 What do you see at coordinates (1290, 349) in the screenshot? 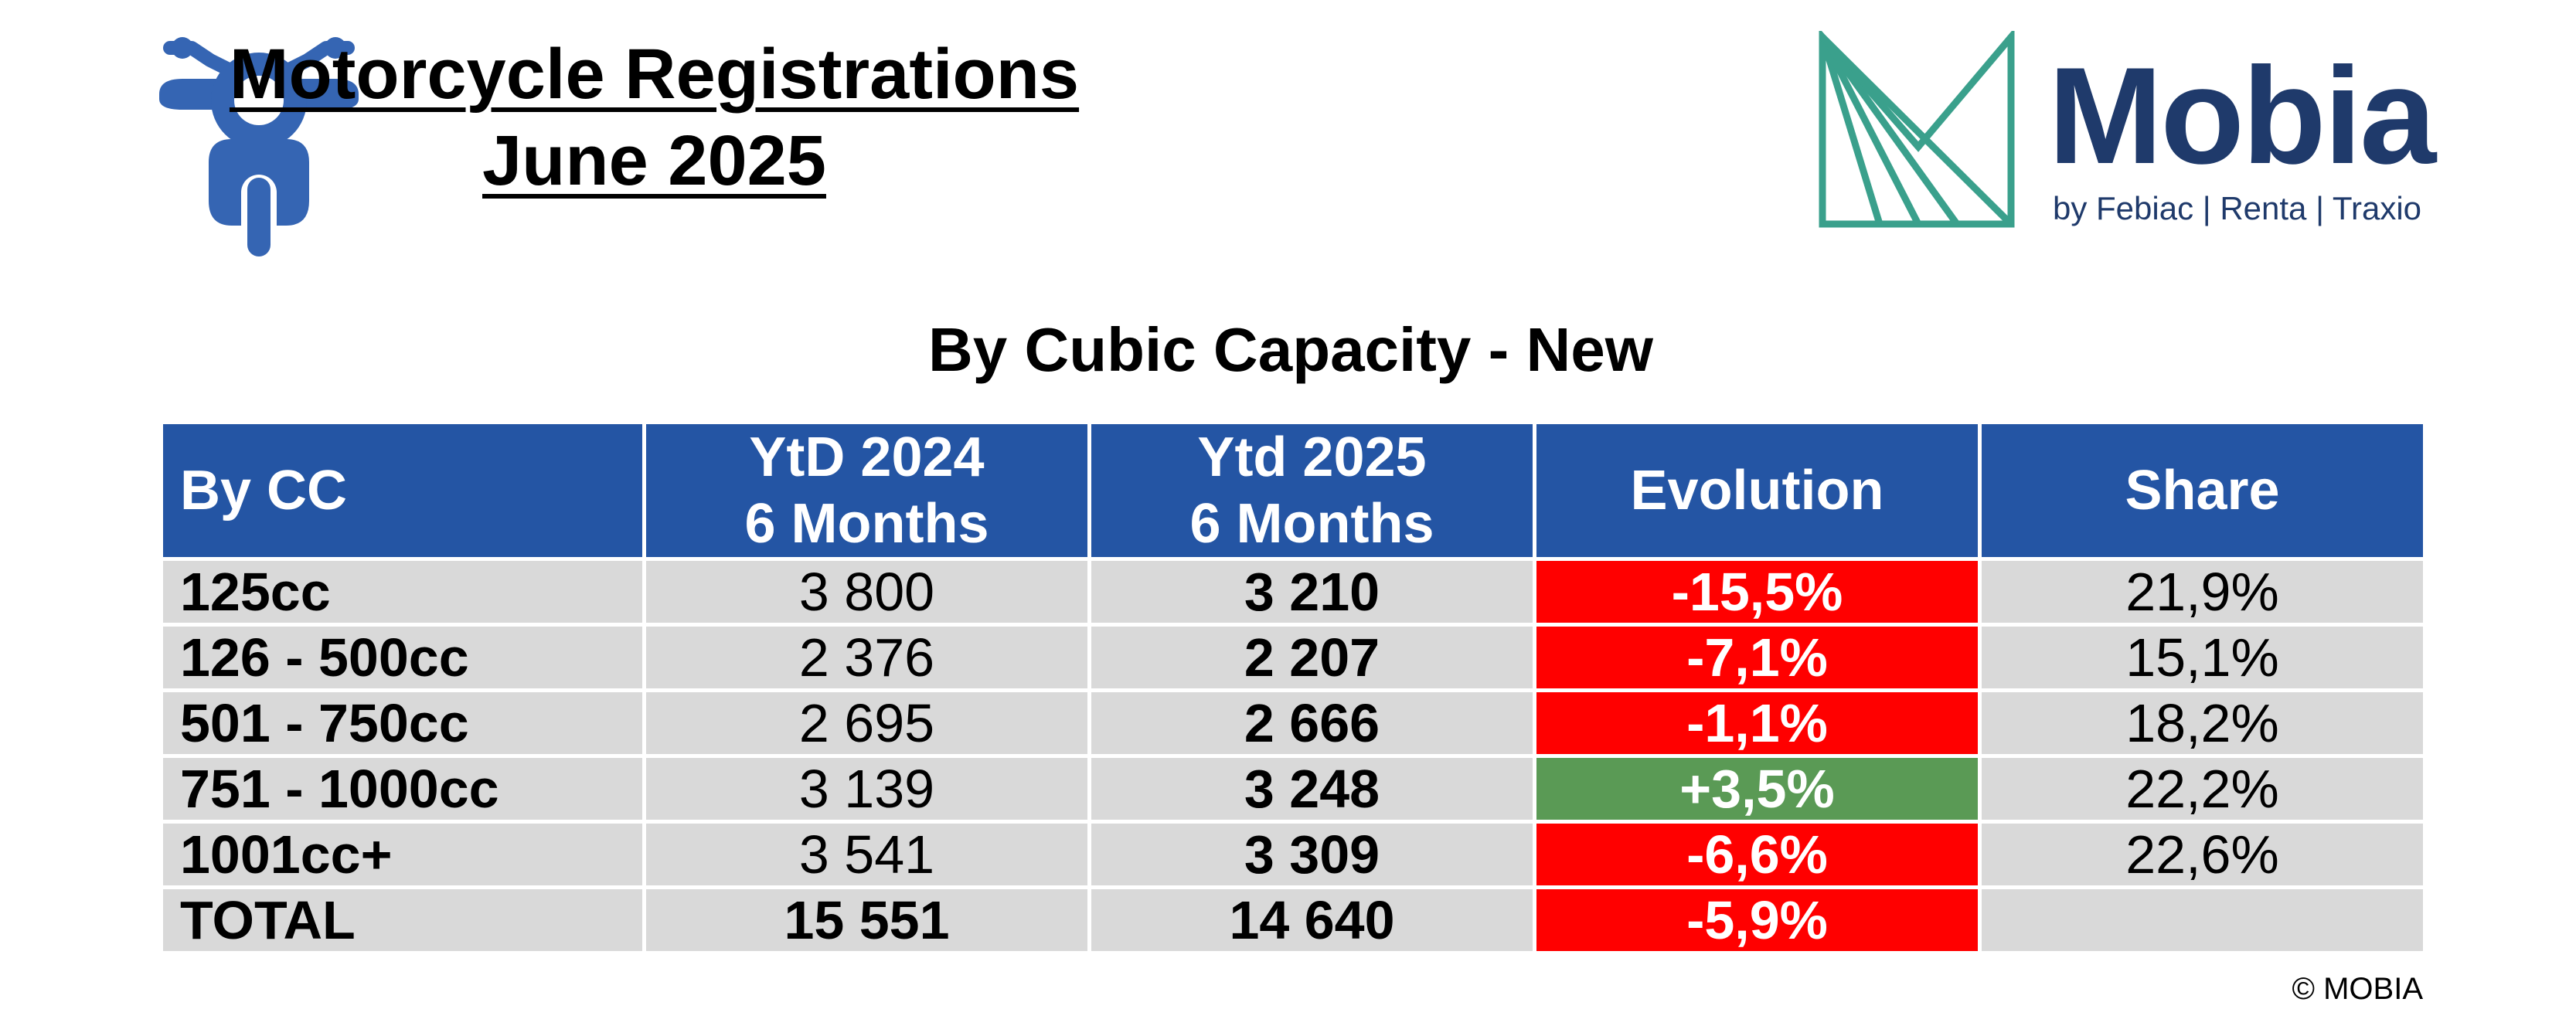
I see `section-subtitle: By Cubic Capacity - New` at bounding box center [1290, 349].